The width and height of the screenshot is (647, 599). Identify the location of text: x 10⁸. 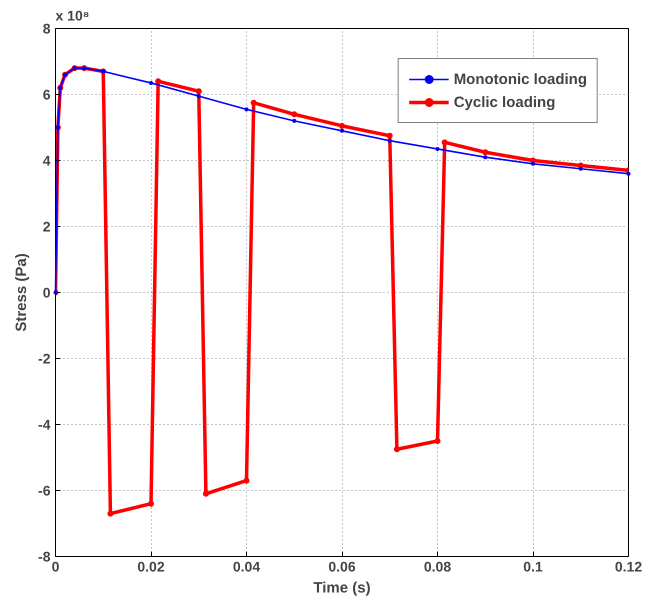
(73, 16).